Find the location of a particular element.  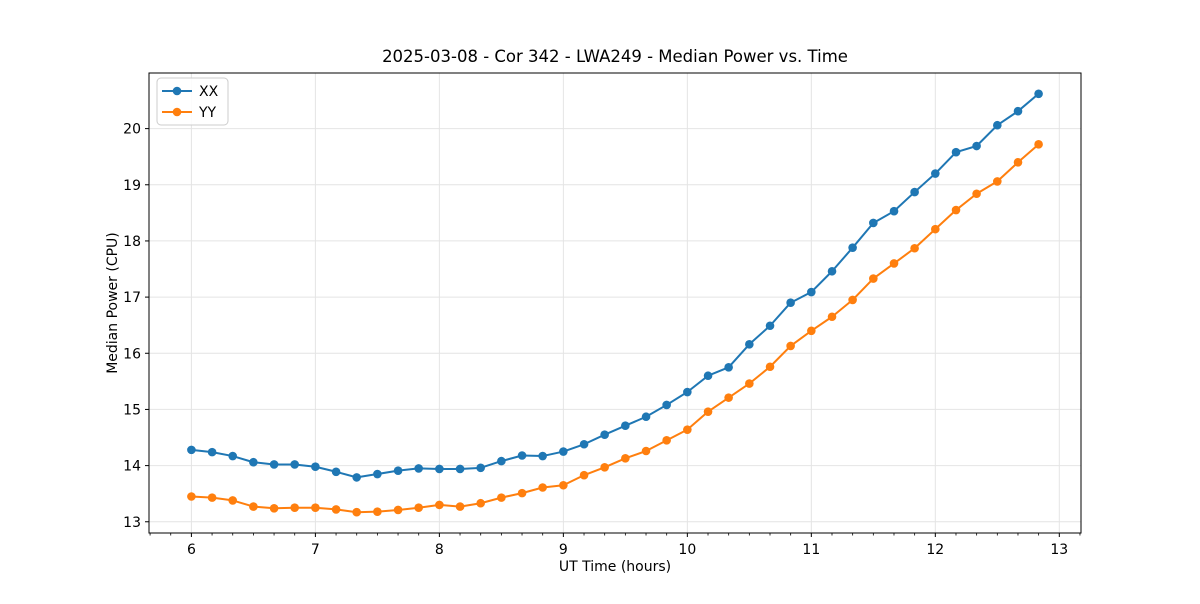

x-tick-label: 6 is located at coordinates (191, 550).